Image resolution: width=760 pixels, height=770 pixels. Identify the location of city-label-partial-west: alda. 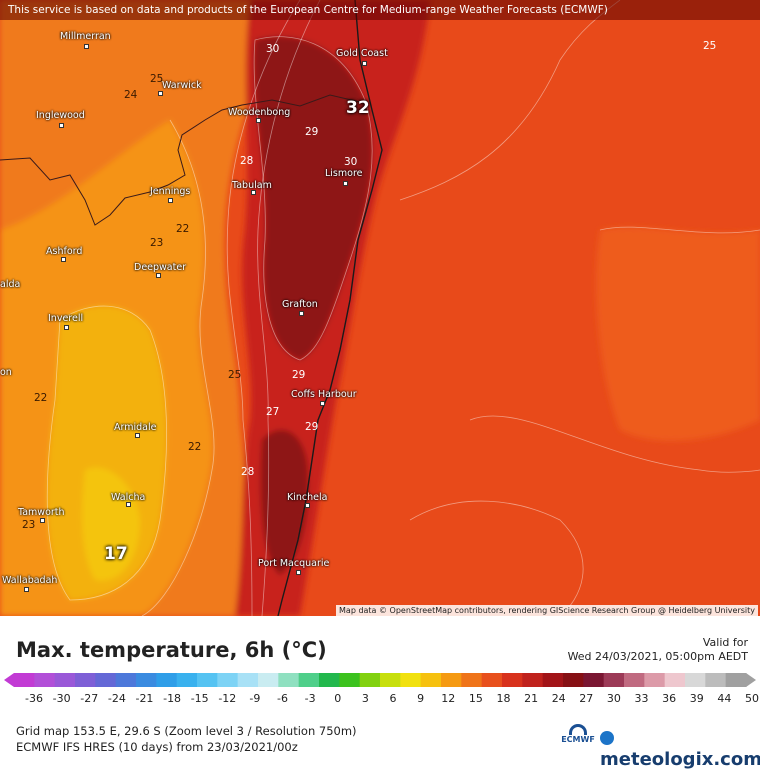
(10, 284).